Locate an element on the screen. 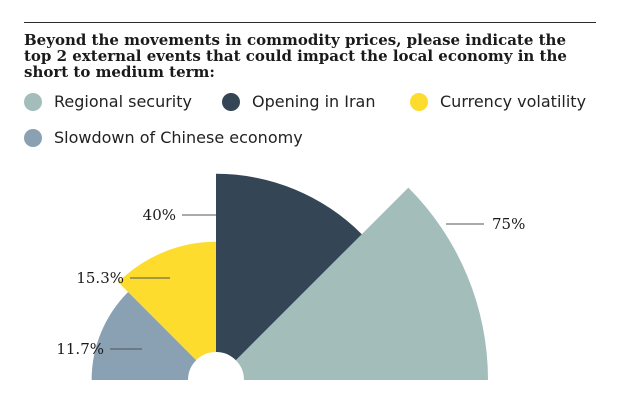 The height and width of the screenshot is (400, 620). legend-item-opening-in-iran: Opening in Iran is located at coordinates (298, 101).